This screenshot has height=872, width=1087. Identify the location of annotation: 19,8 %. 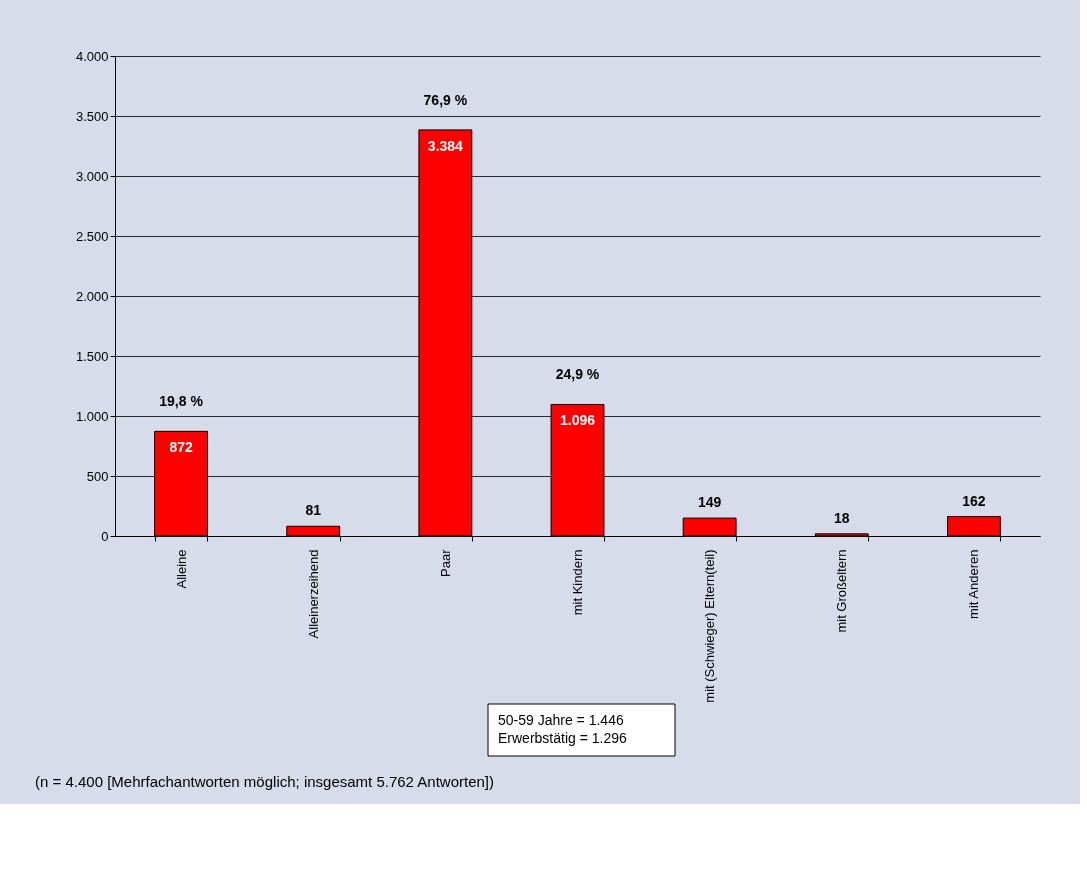
(181, 401).